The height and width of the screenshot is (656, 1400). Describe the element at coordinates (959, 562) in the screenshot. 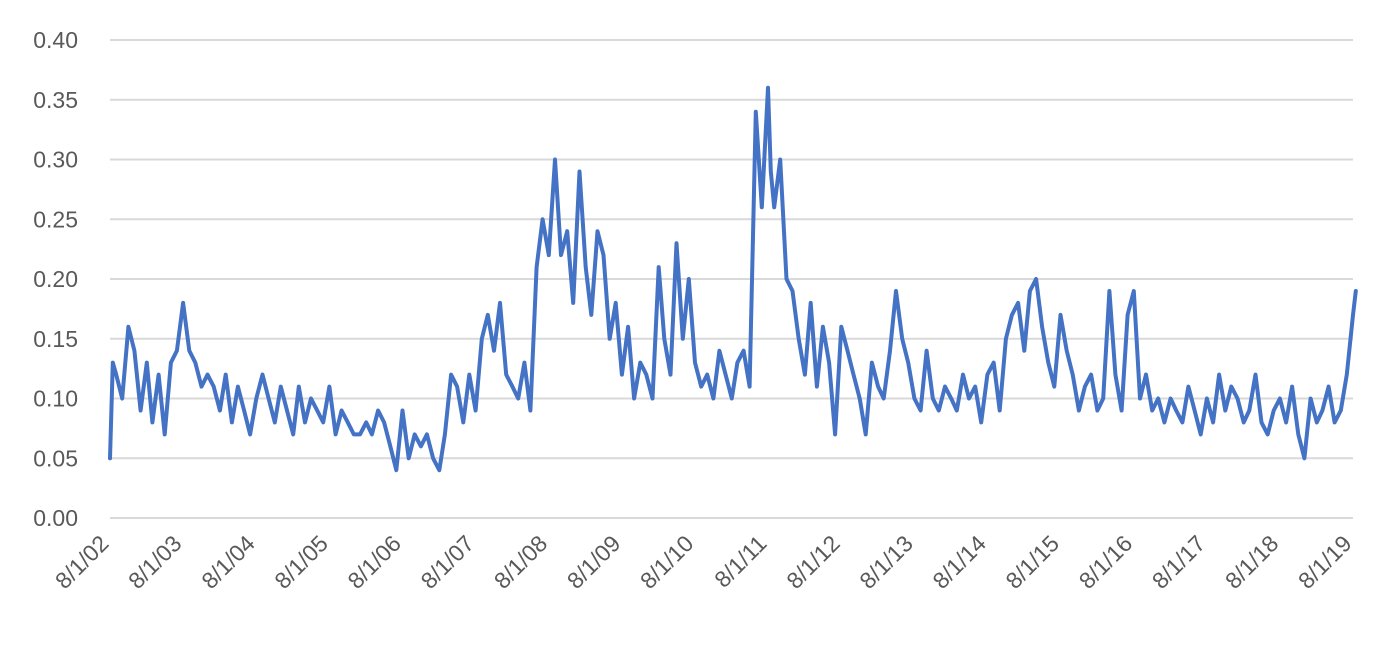

I see `x-tick-label: 8/1/14` at that location.